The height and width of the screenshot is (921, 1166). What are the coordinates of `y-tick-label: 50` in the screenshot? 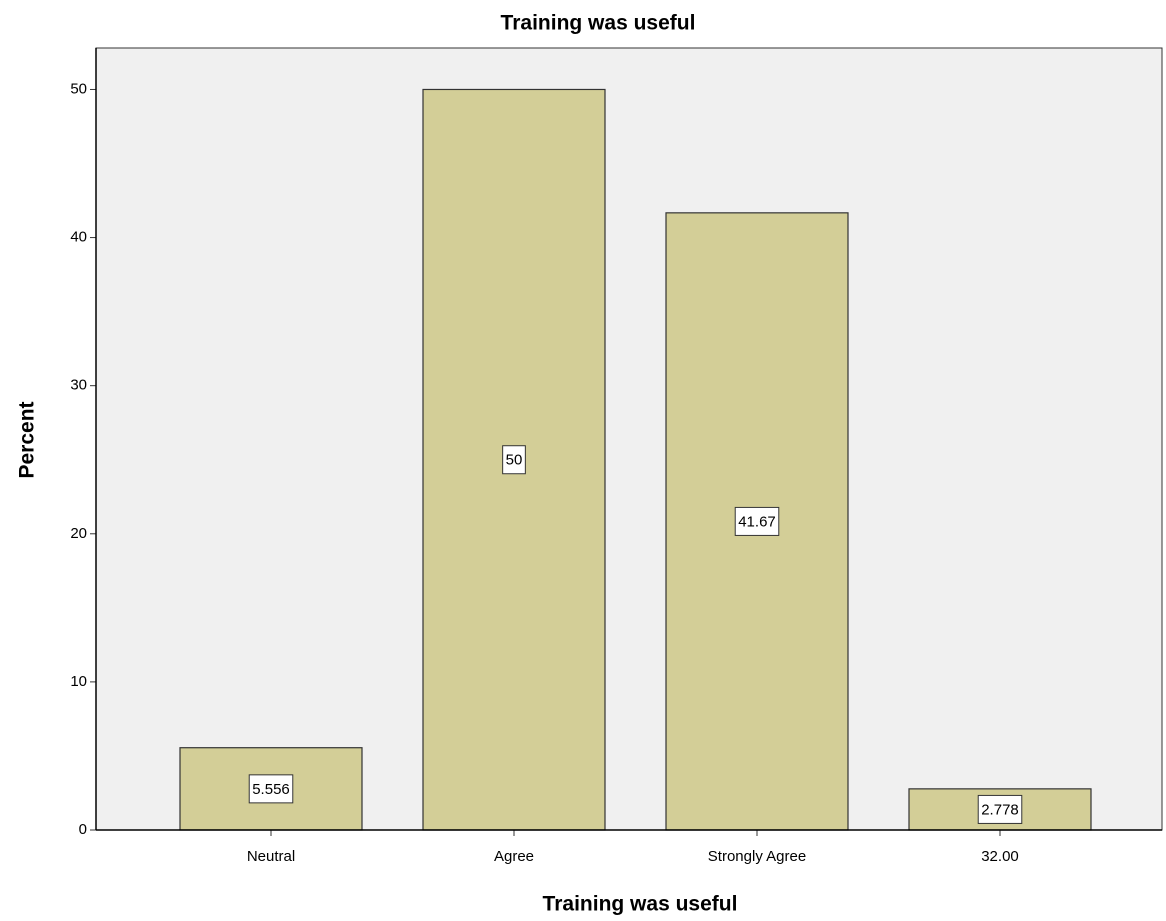 It's located at (78, 88).